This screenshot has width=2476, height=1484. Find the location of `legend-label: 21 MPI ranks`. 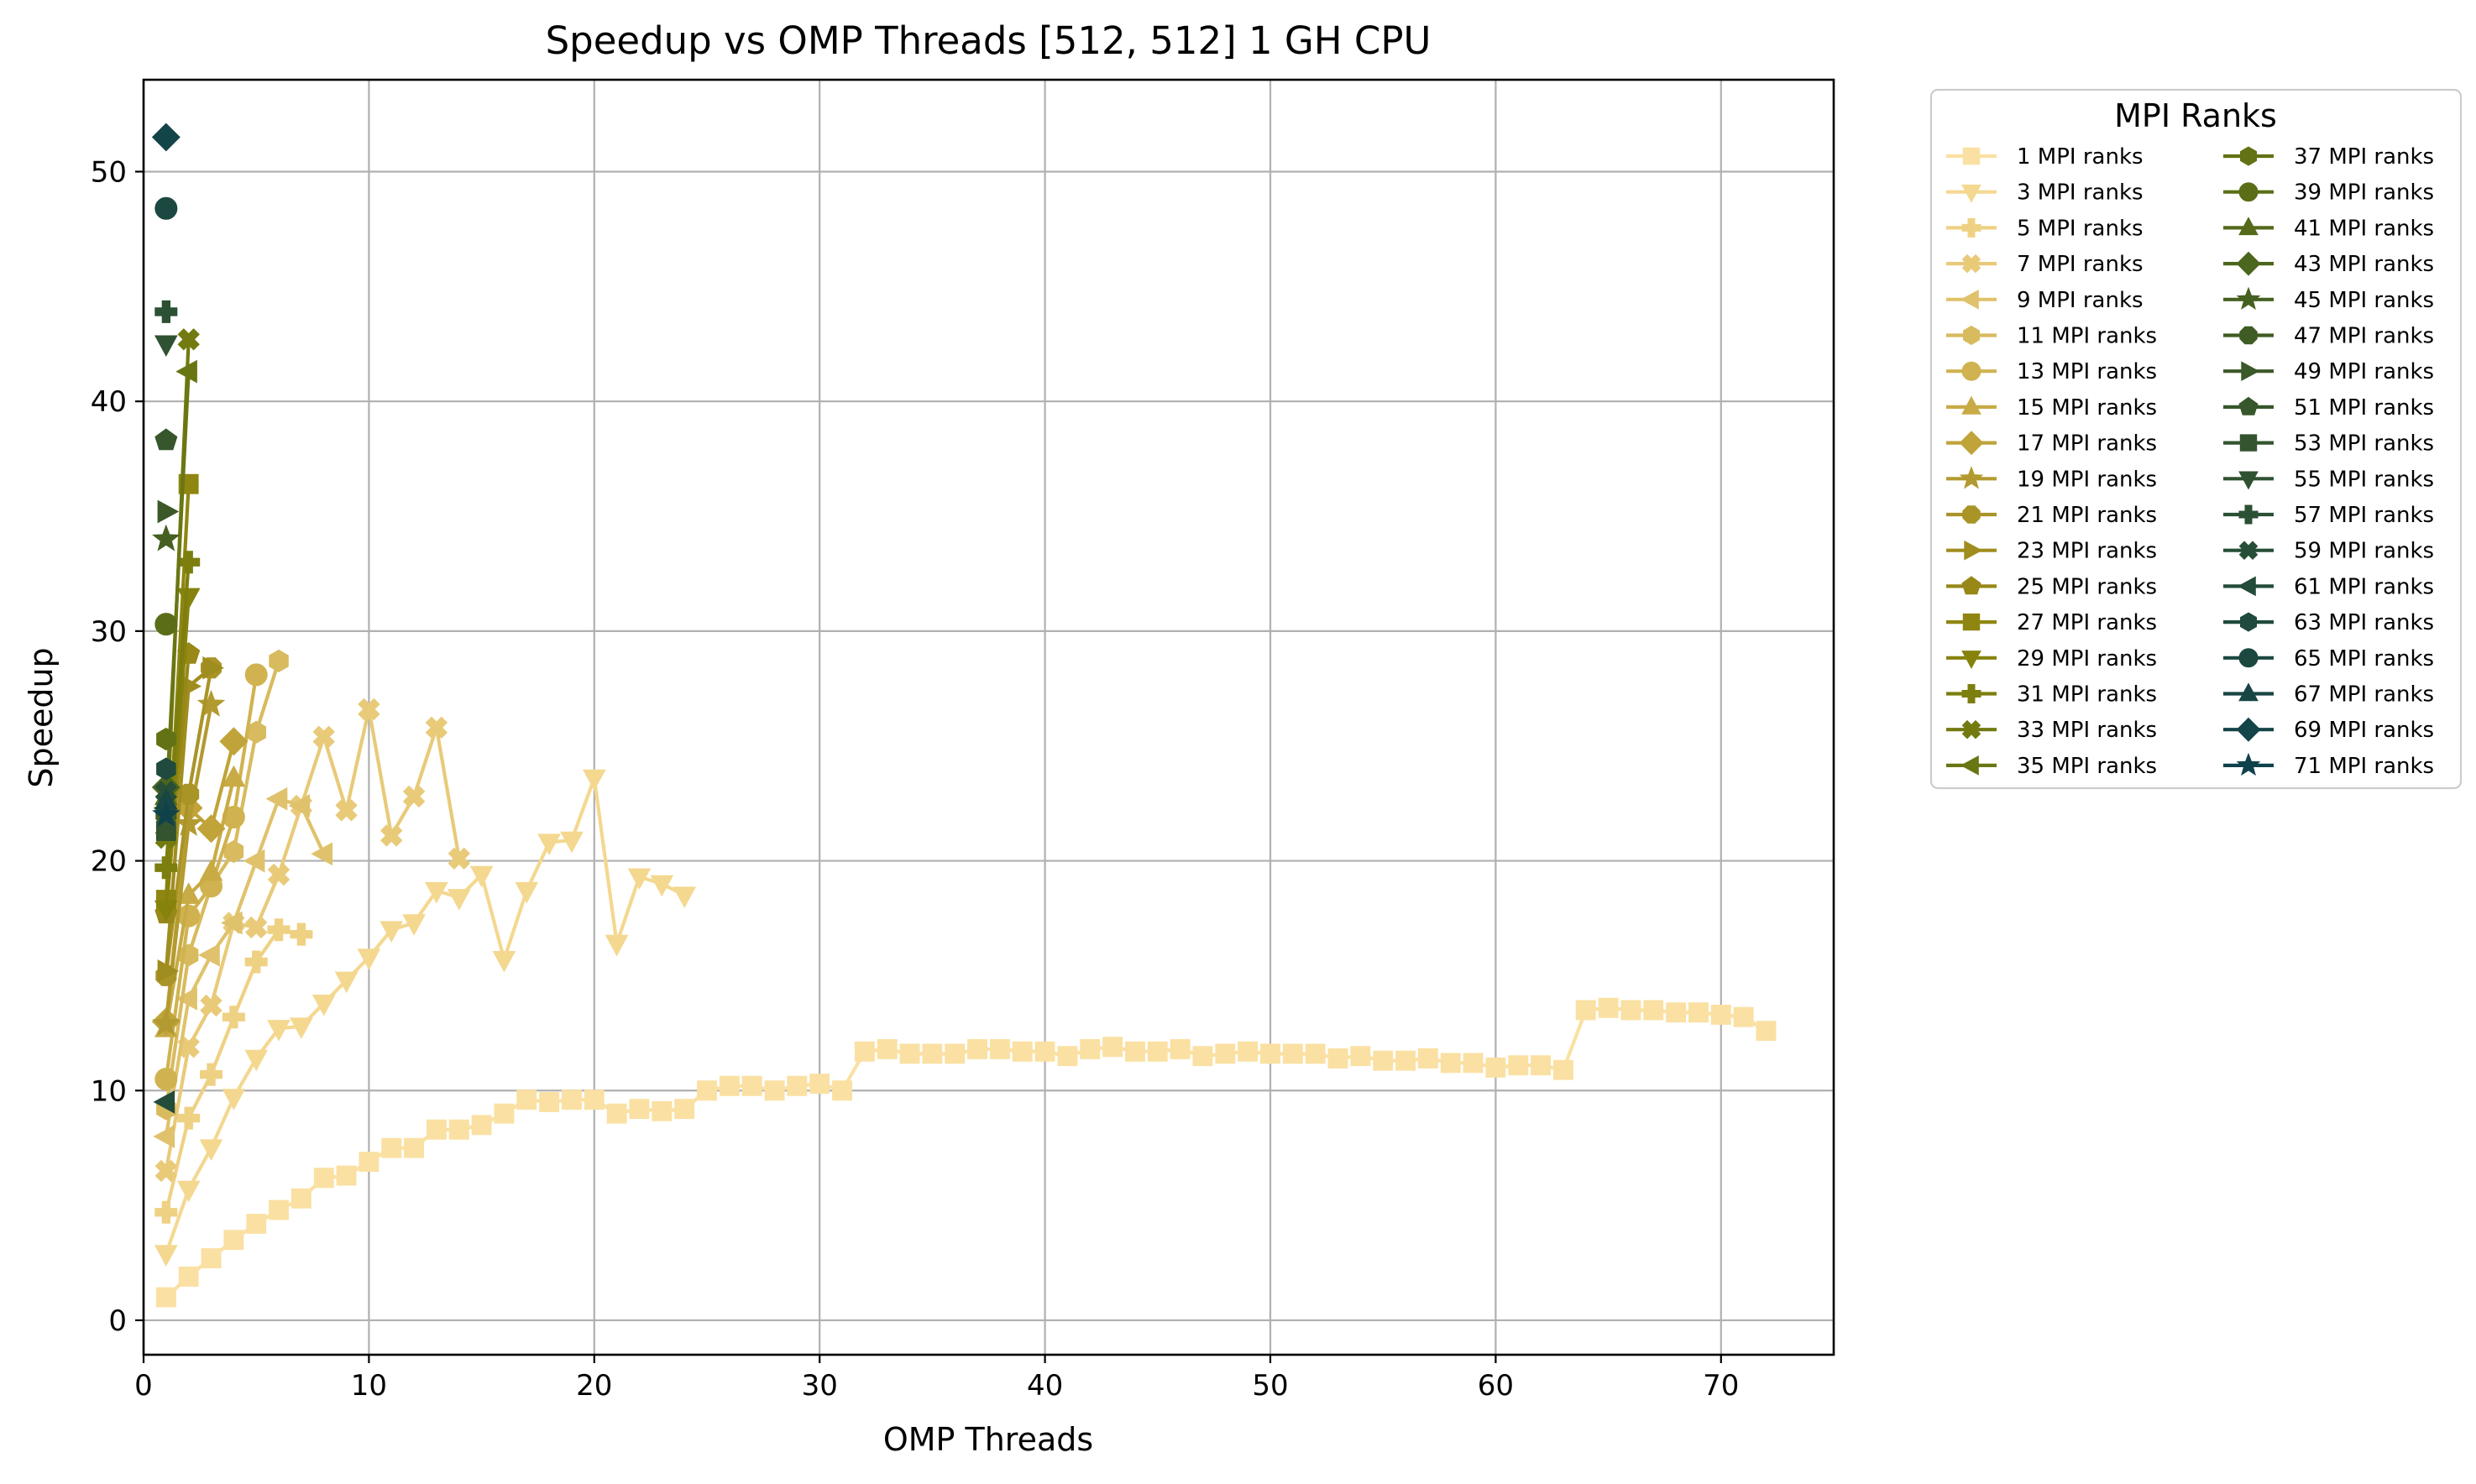

legend-label: 21 MPI ranks is located at coordinates (2087, 515).